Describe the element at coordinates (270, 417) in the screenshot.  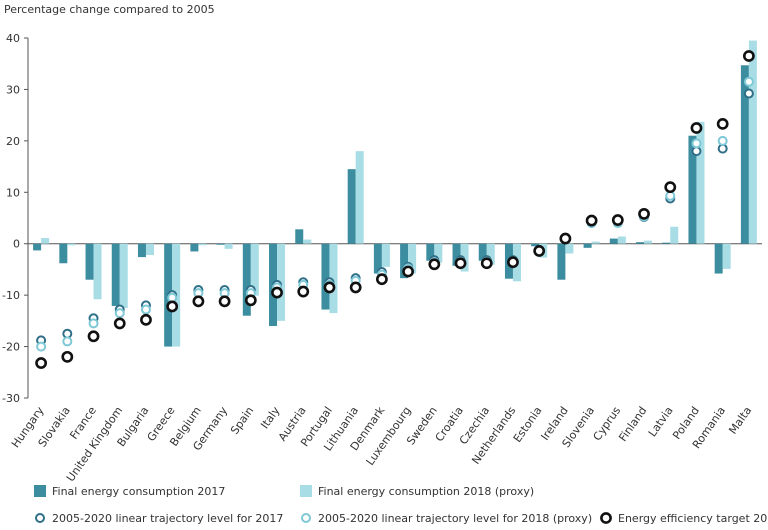
I see `x-tick-label: Italy` at that location.